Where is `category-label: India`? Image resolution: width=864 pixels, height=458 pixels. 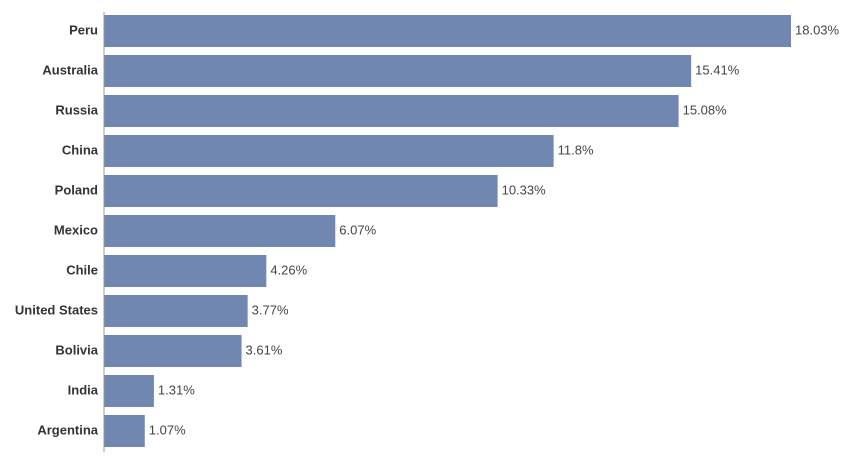
category-label: India is located at coordinates (83, 389).